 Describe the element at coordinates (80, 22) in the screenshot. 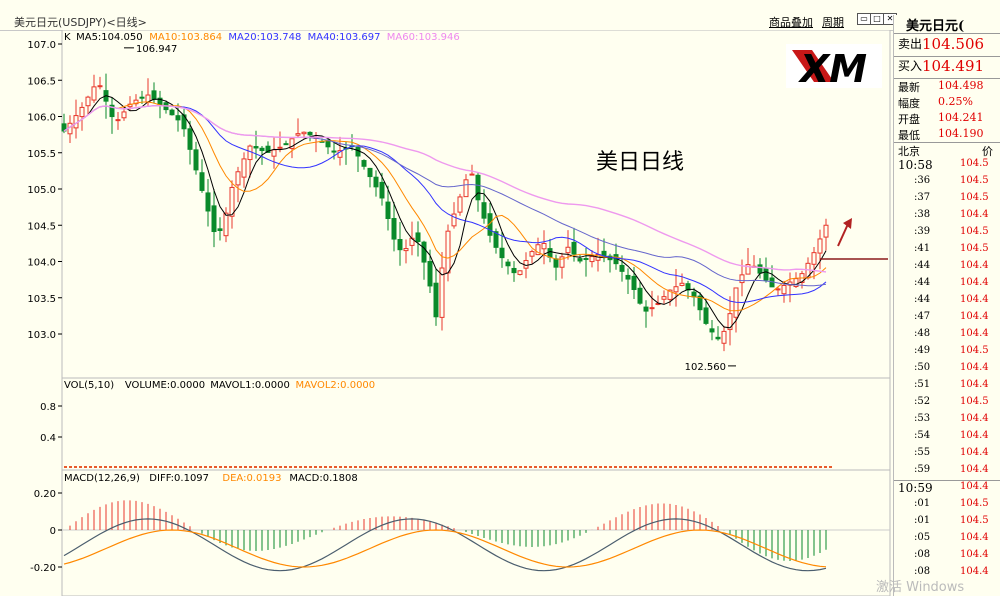

I see `window-title: 美元日元(USDJPY)<日线>` at that location.